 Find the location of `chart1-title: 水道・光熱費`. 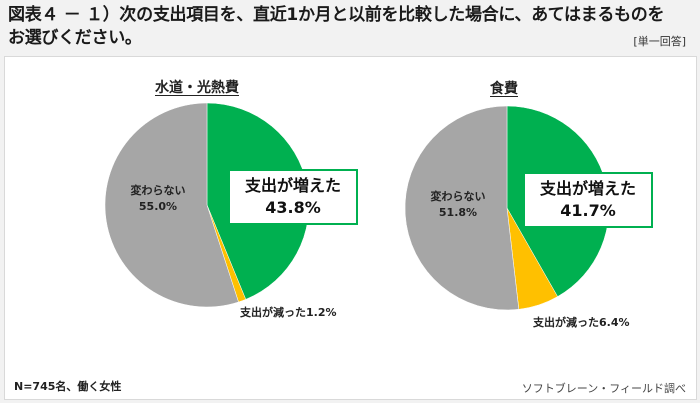

chart1-title: 水道・光熱費 is located at coordinates (197, 88).